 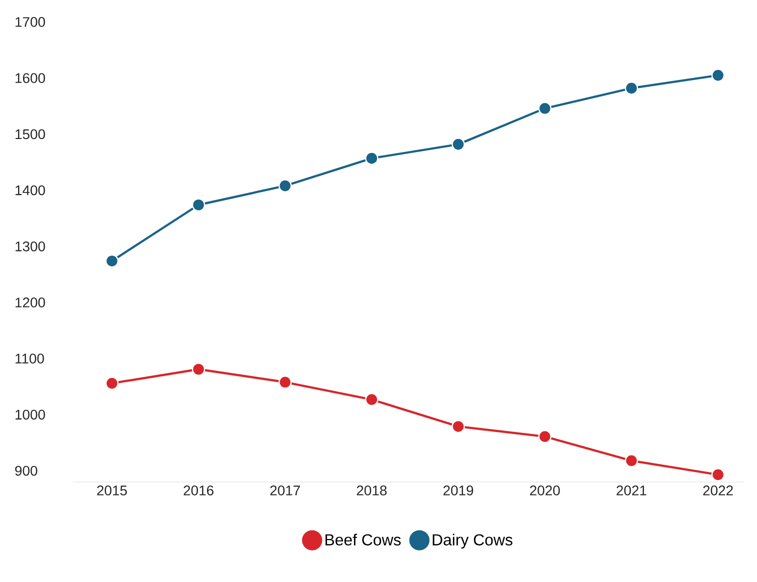 What do you see at coordinates (26, 471) in the screenshot?
I see `y-tick-label: 900` at bounding box center [26, 471].